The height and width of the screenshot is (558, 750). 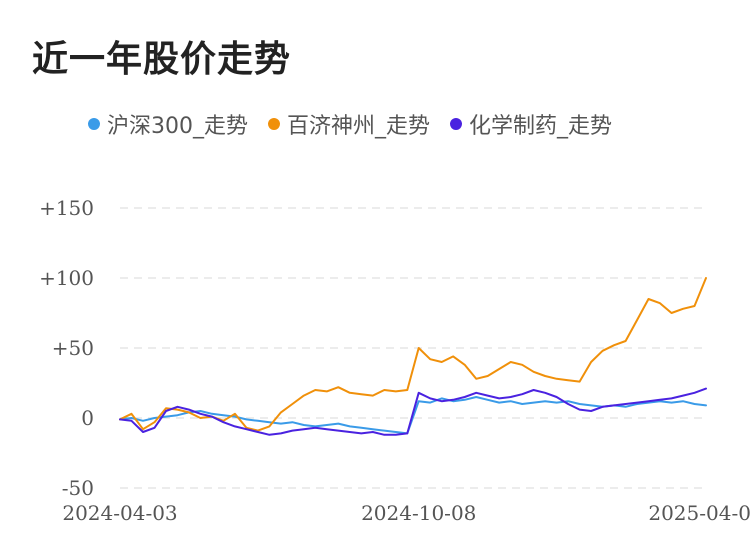 I want to click on y-tick-label: -50, so click(x=78, y=488).